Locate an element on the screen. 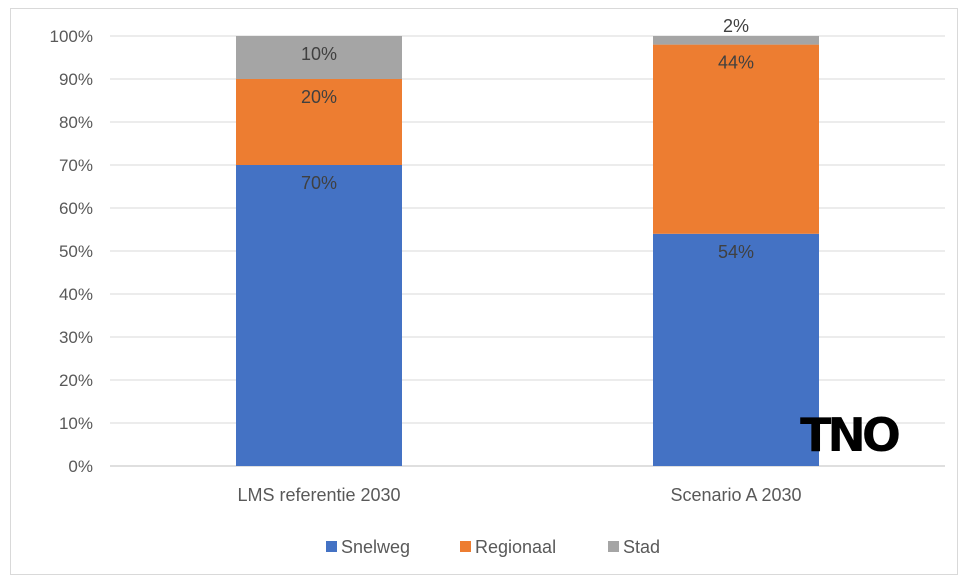 The height and width of the screenshot is (579, 968). data-label: 70% is located at coordinates (319, 183).